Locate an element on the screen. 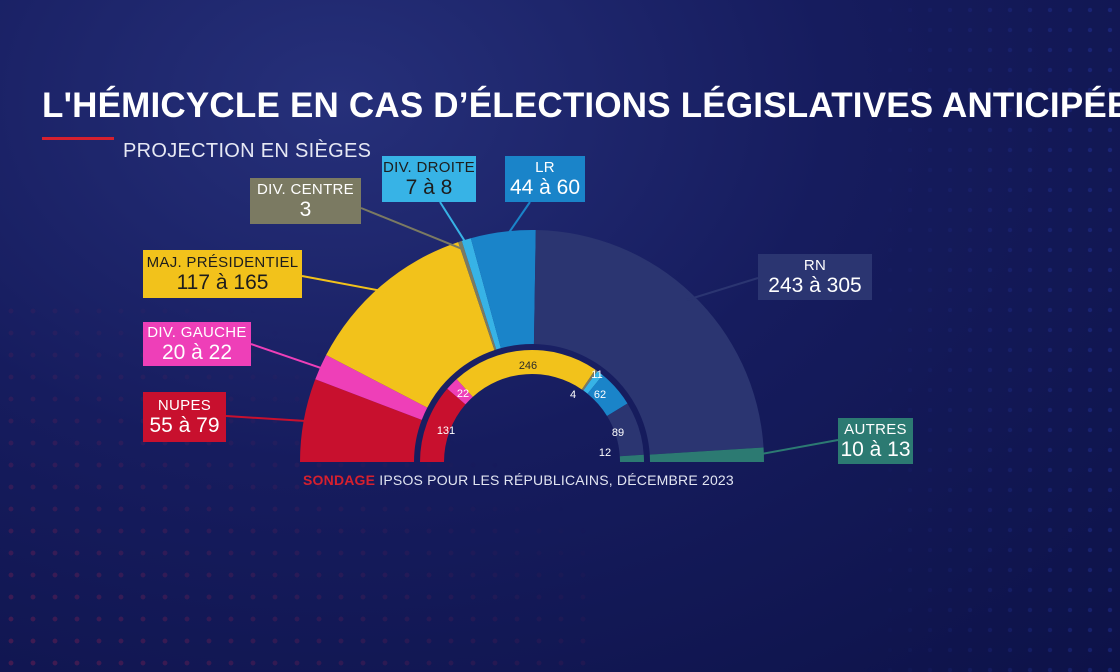 The width and height of the screenshot is (1120, 672). current-value-label-4: 4 is located at coordinates (573, 395).